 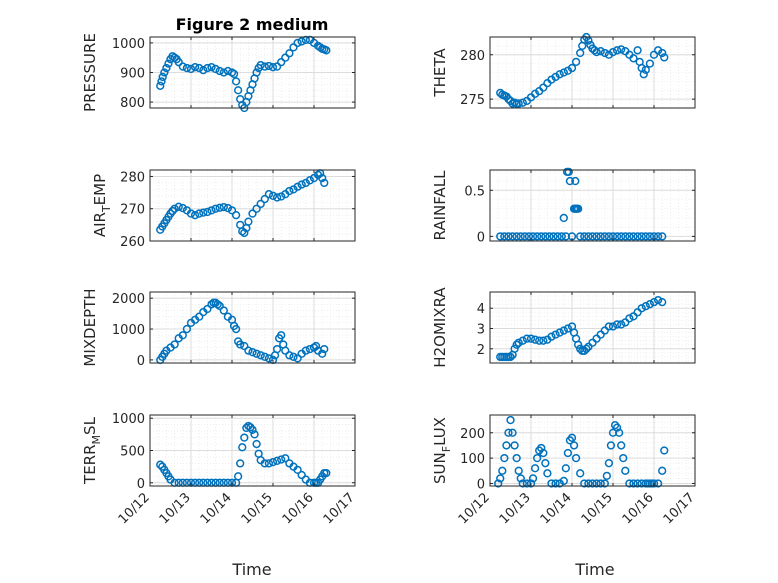 I want to click on subplot-mixdepth: 0 1000 2000 MIXDEPTH, so click(x=218, y=328).